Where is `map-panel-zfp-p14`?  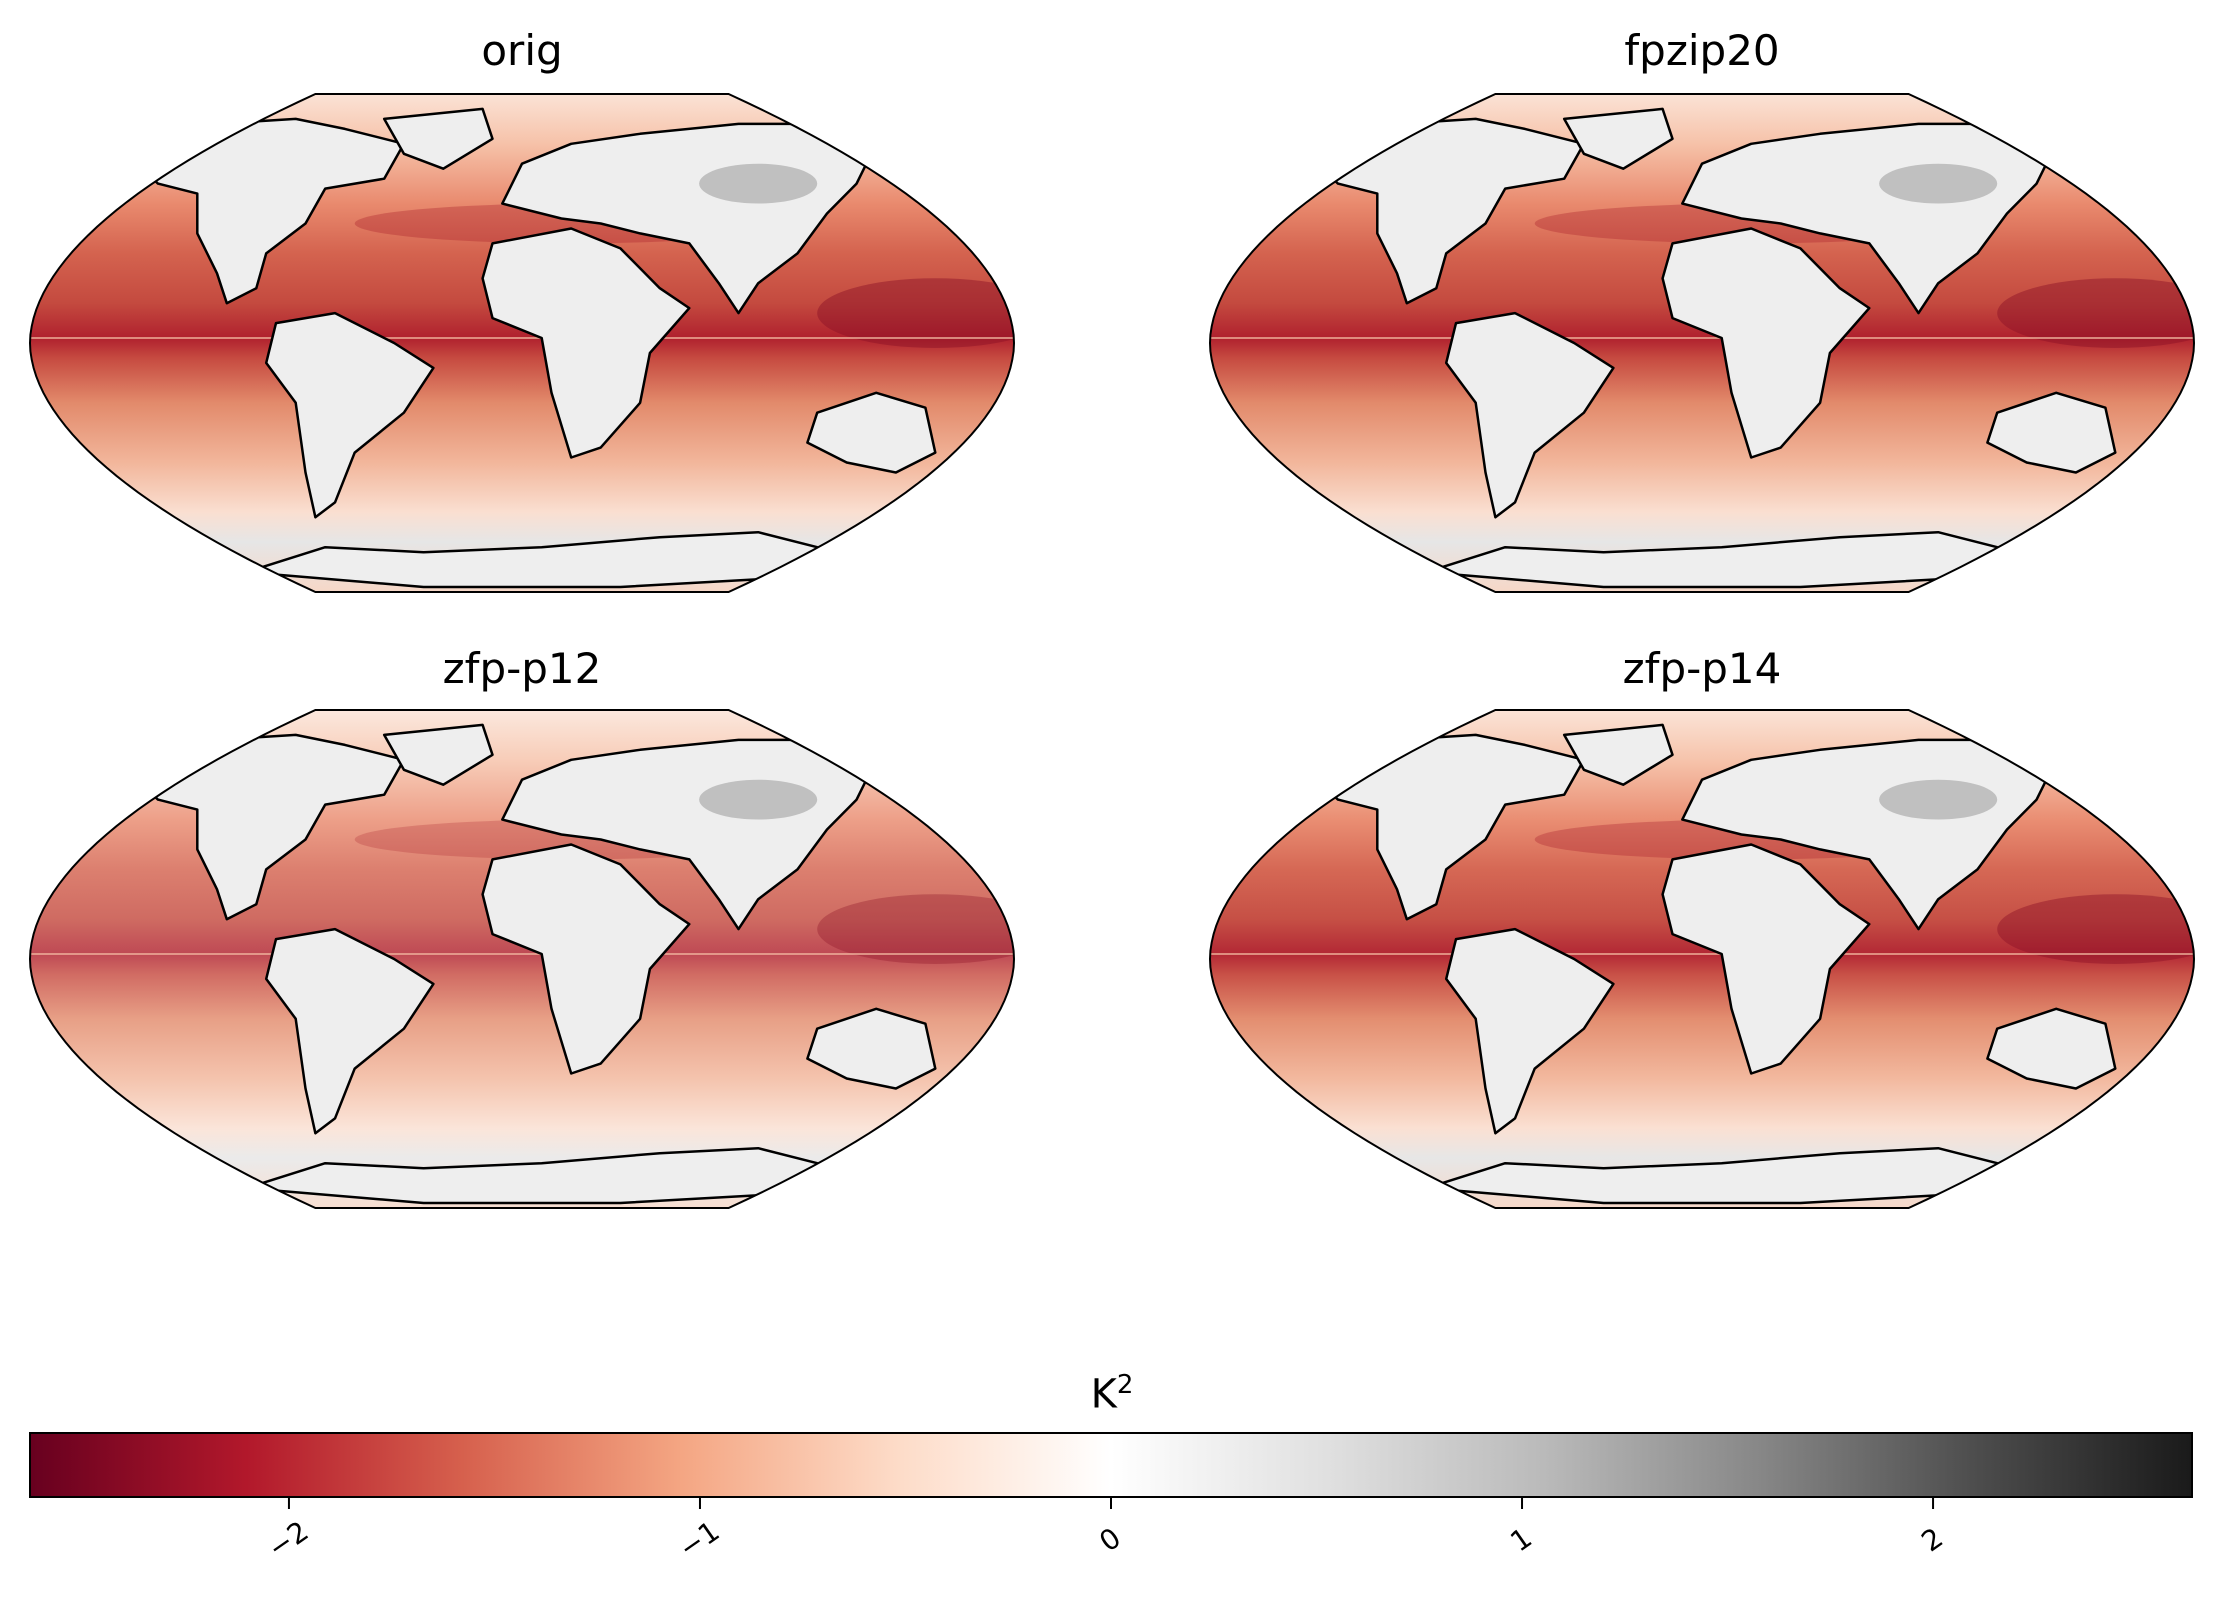
map-panel-zfp-p14 is located at coordinates (1702, 959).